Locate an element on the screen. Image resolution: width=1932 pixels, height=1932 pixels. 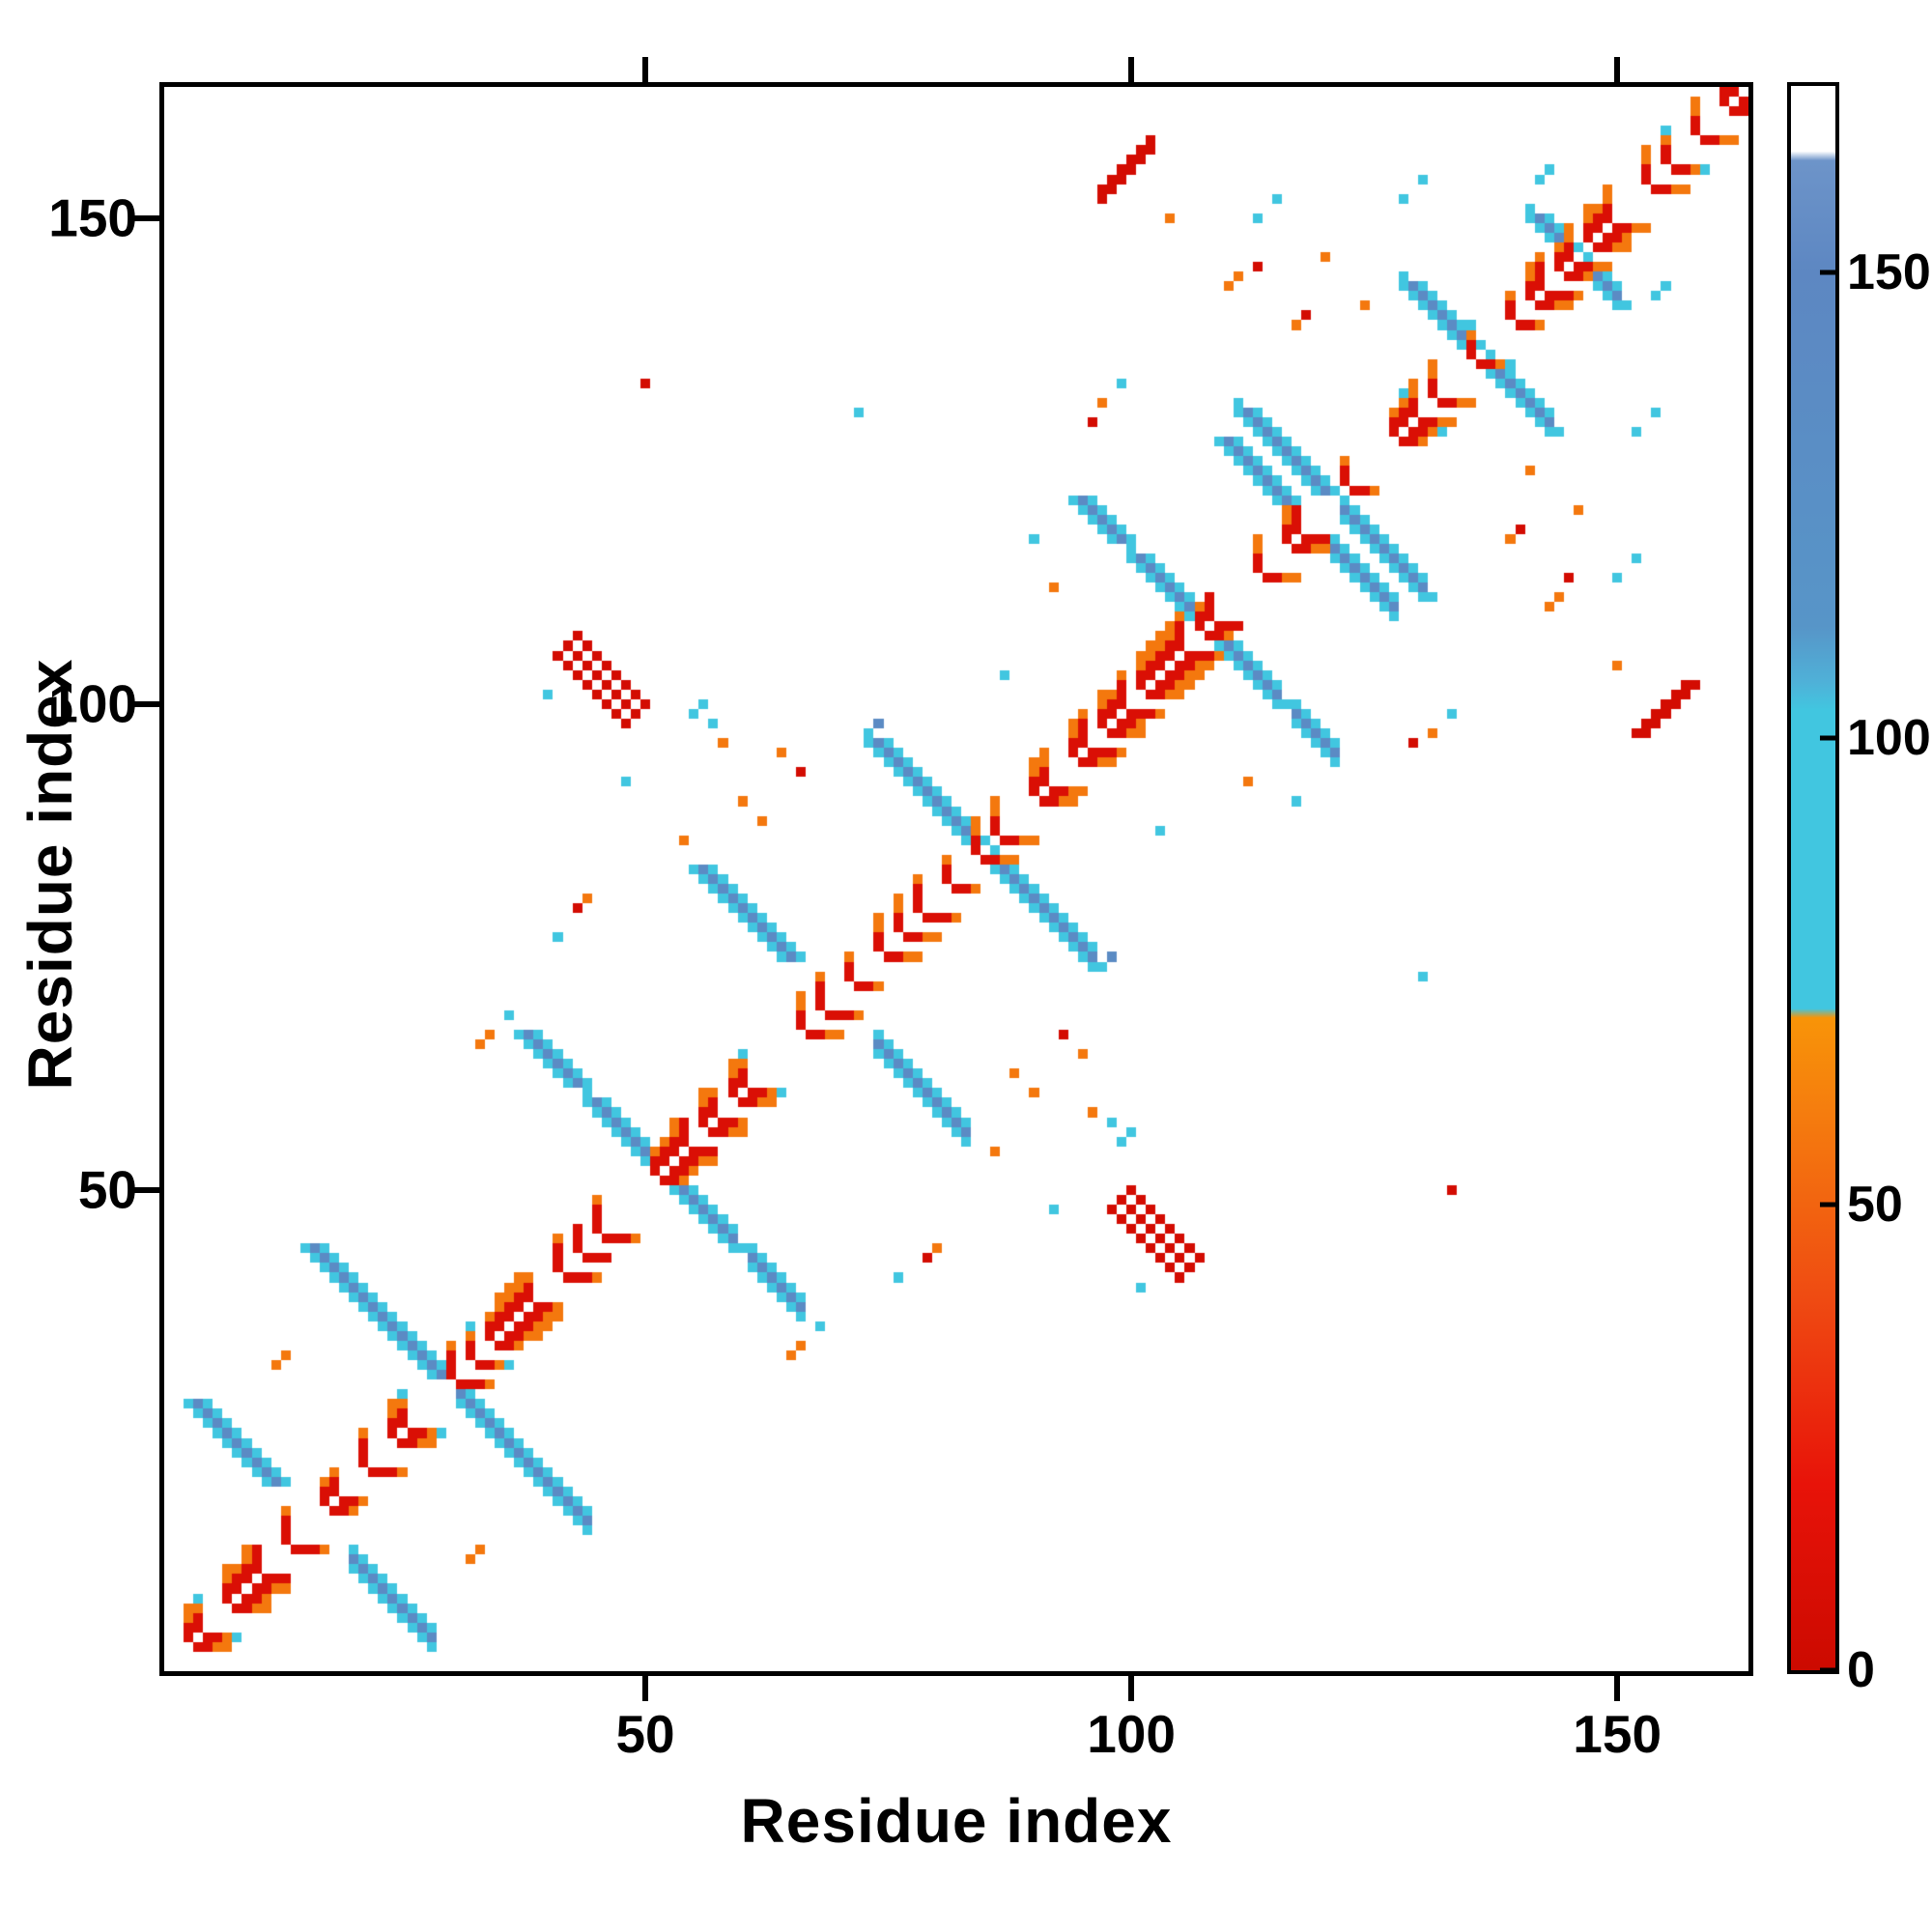
x-axis-label: Residue index is located at coordinates (956, 1821).